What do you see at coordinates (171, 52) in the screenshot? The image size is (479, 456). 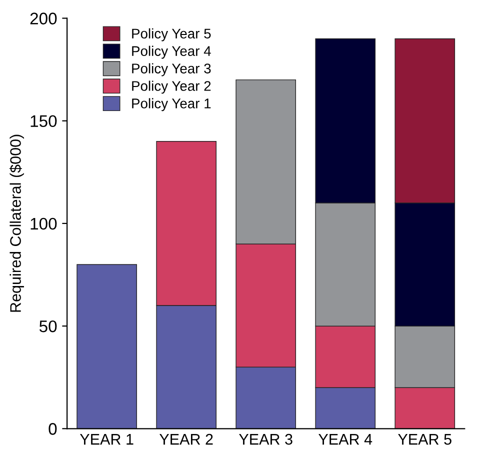 I see `legend-label: Policy Year 4` at bounding box center [171, 52].